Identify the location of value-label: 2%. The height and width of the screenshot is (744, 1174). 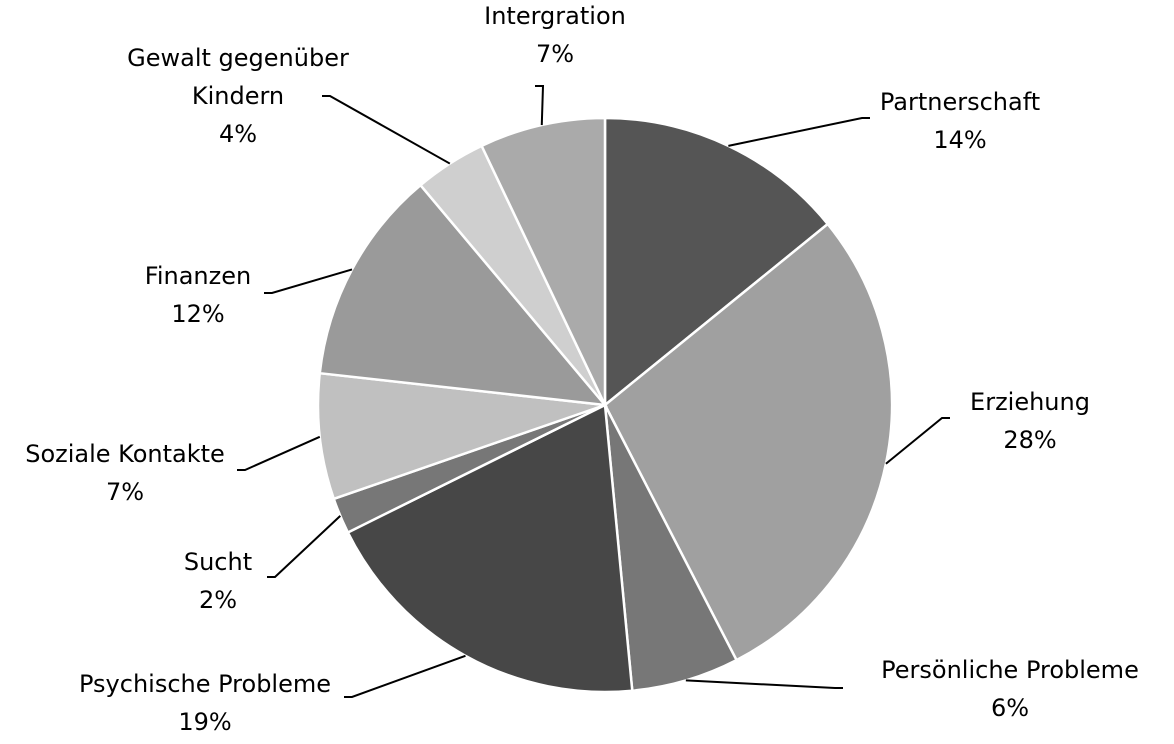
(218, 600).